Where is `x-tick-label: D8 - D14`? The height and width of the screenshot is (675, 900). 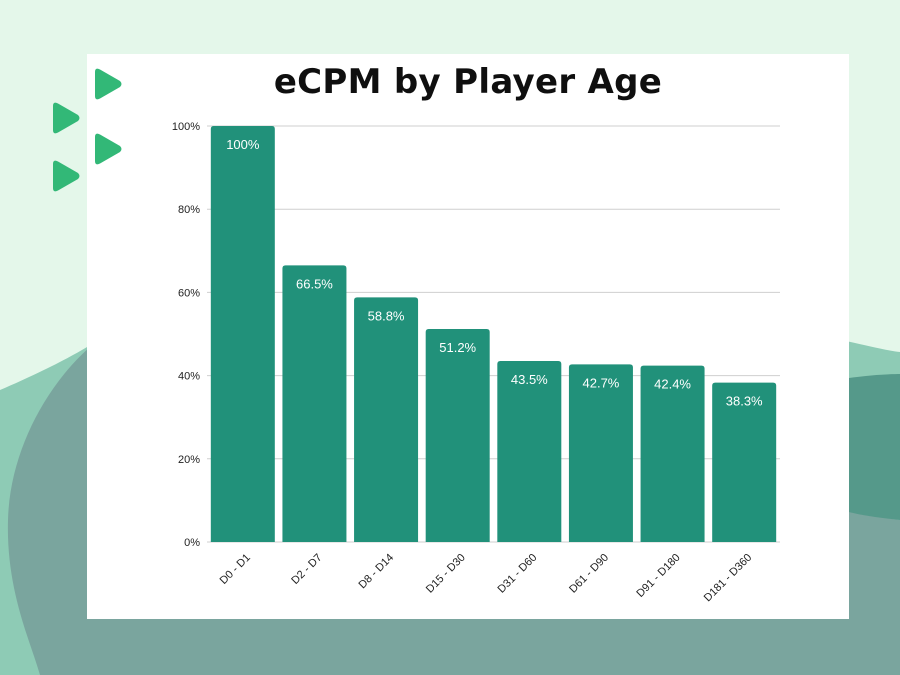 x-tick-label: D8 - D14 is located at coordinates (377, 572).